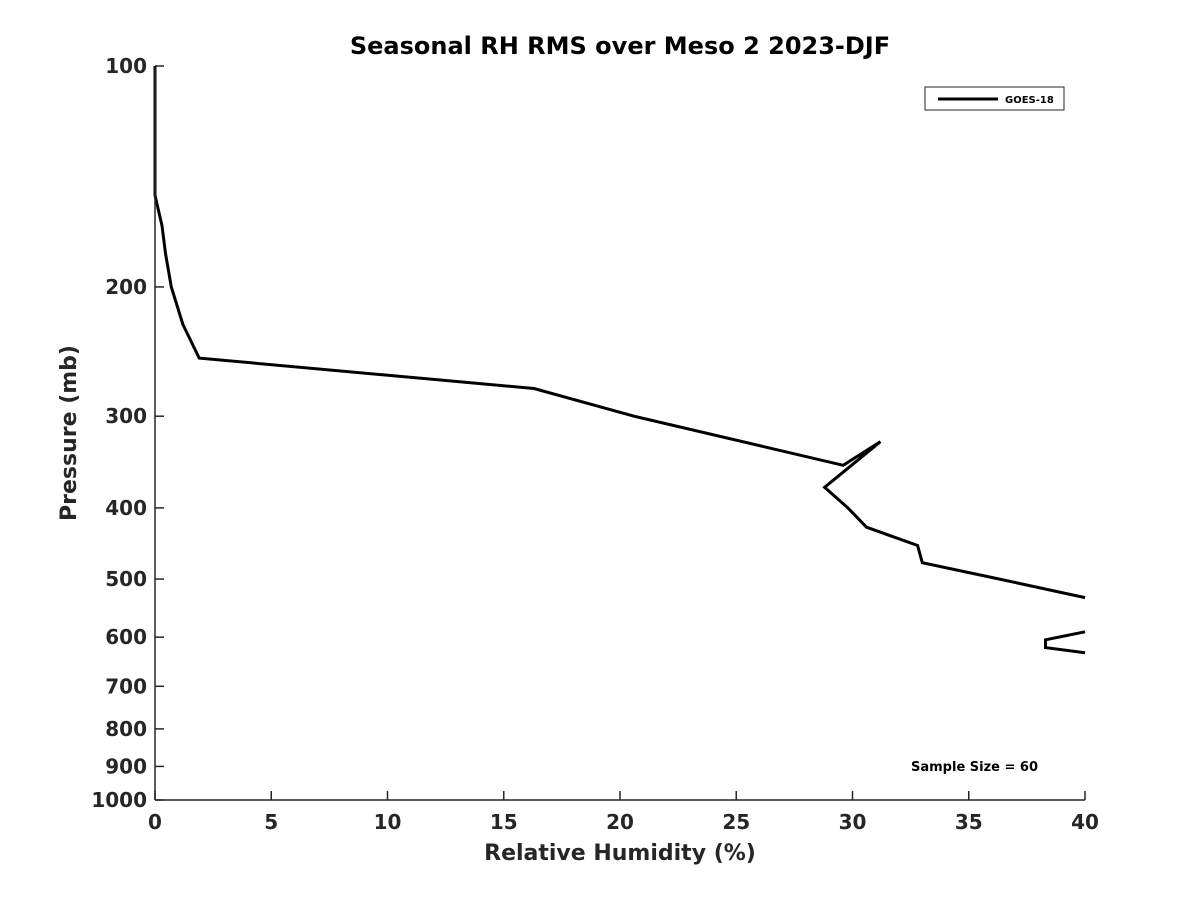 This screenshot has height=900, width=1200. Describe the element at coordinates (271, 822) in the screenshot. I see `x-tick-label: 5` at that location.